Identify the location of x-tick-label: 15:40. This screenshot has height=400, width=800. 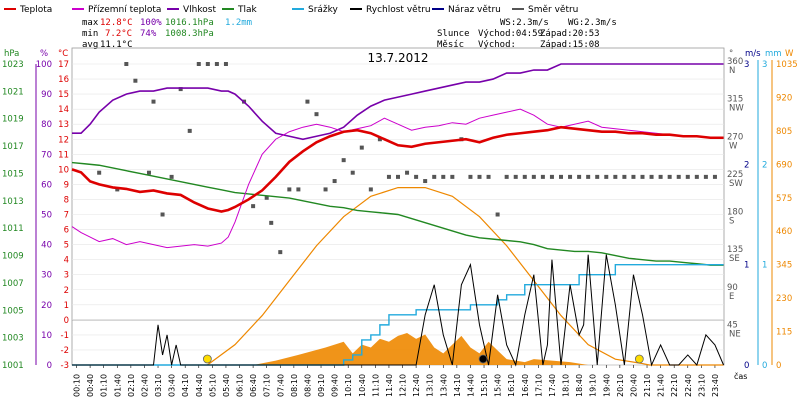
(498, 385).